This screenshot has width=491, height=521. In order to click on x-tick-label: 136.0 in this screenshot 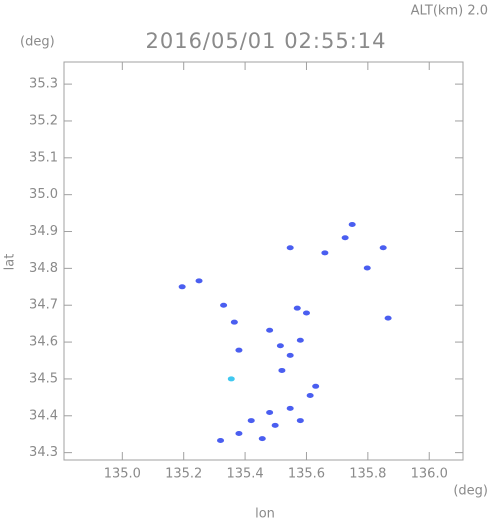, I will do `click(429, 474)`.